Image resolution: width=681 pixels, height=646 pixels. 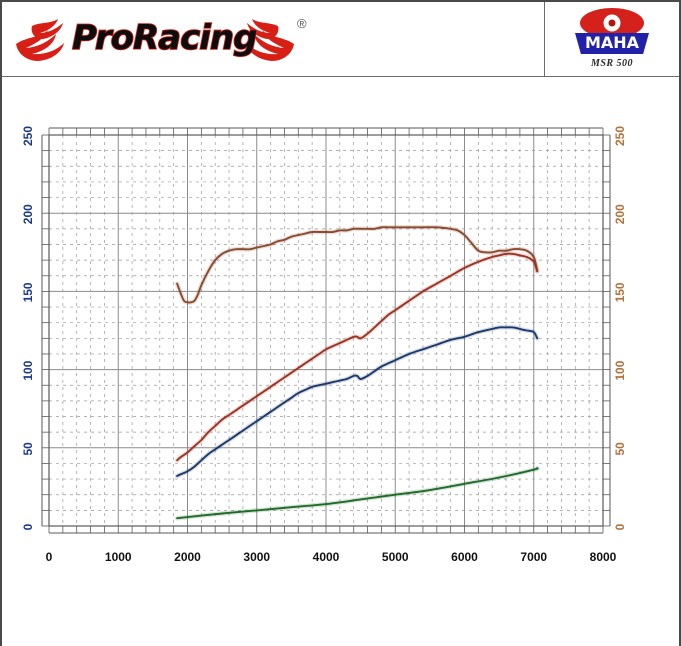 What do you see at coordinates (533, 557) in the screenshot?
I see `x-axis-tick-label: 7000` at bounding box center [533, 557].